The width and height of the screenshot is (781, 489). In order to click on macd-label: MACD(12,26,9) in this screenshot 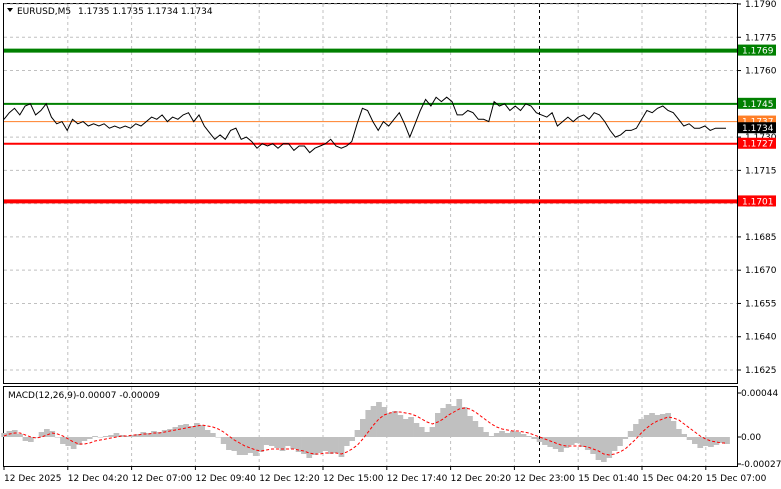, I will do `click(42, 396)`.